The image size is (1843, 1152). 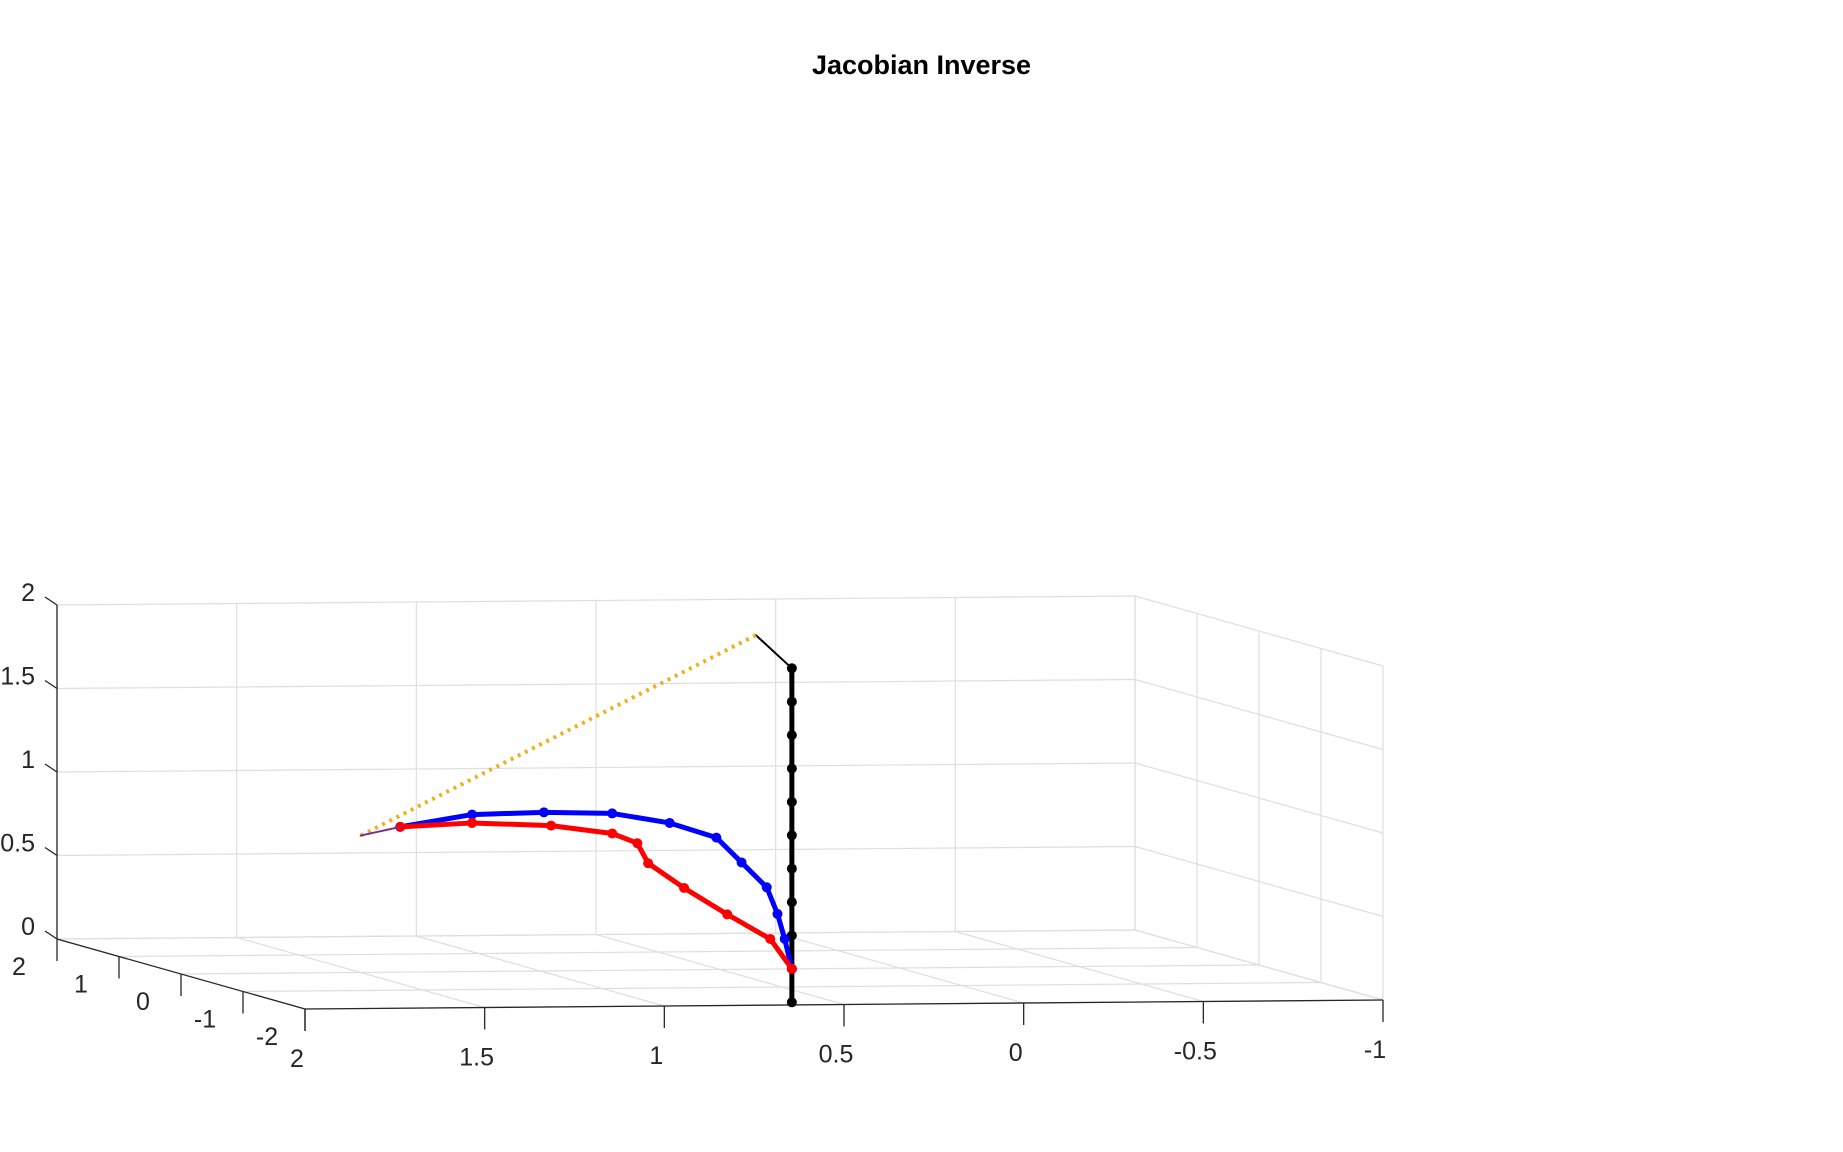 I want to click on z-tick-label: 2, so click(x=28, y=593).